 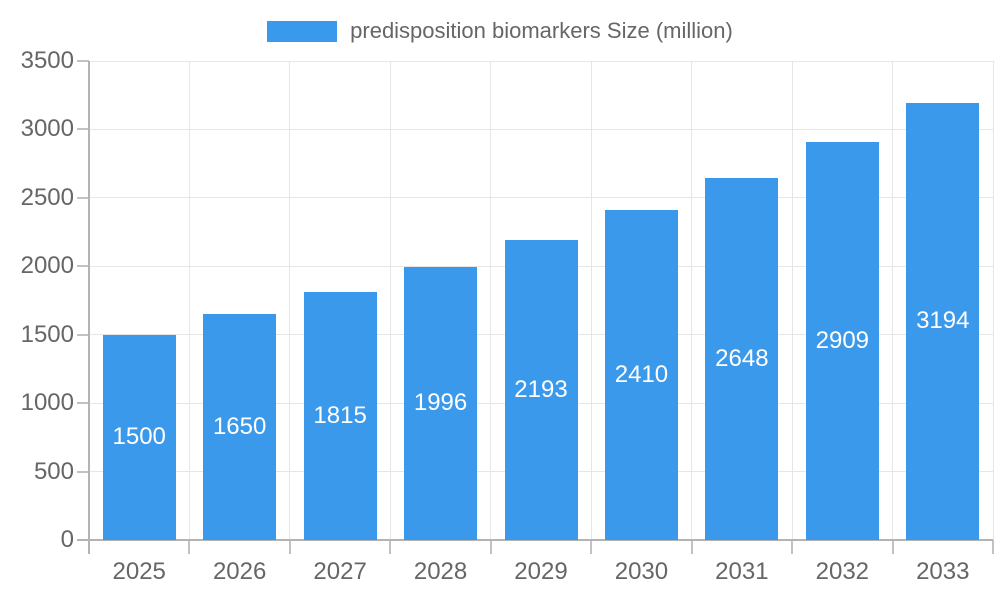 I want to click on x-axis-label: 2027, so click(x=340, y=571).